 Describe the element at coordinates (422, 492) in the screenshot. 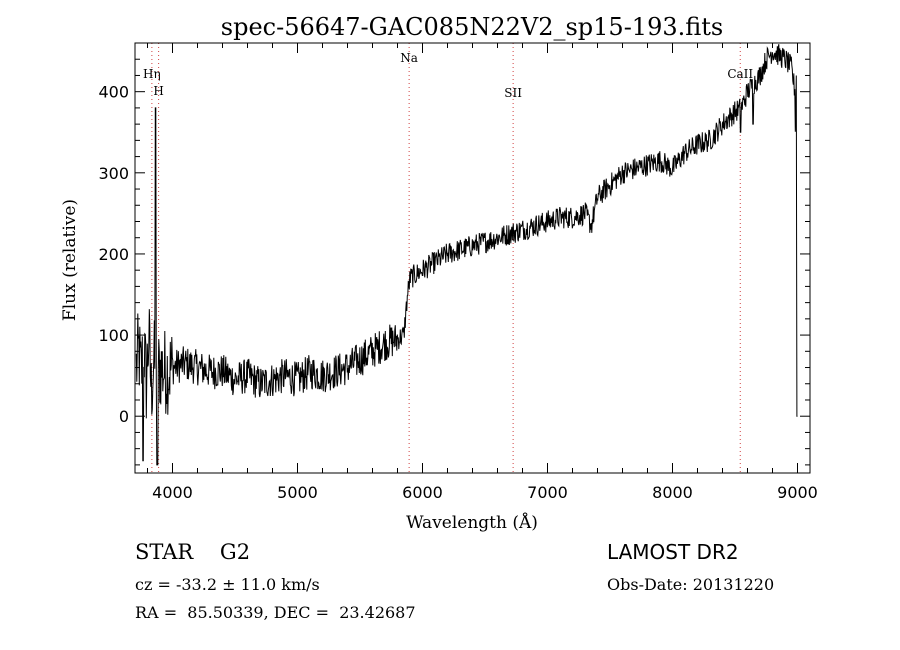

I see `x-tick-label: 6000` at that location.